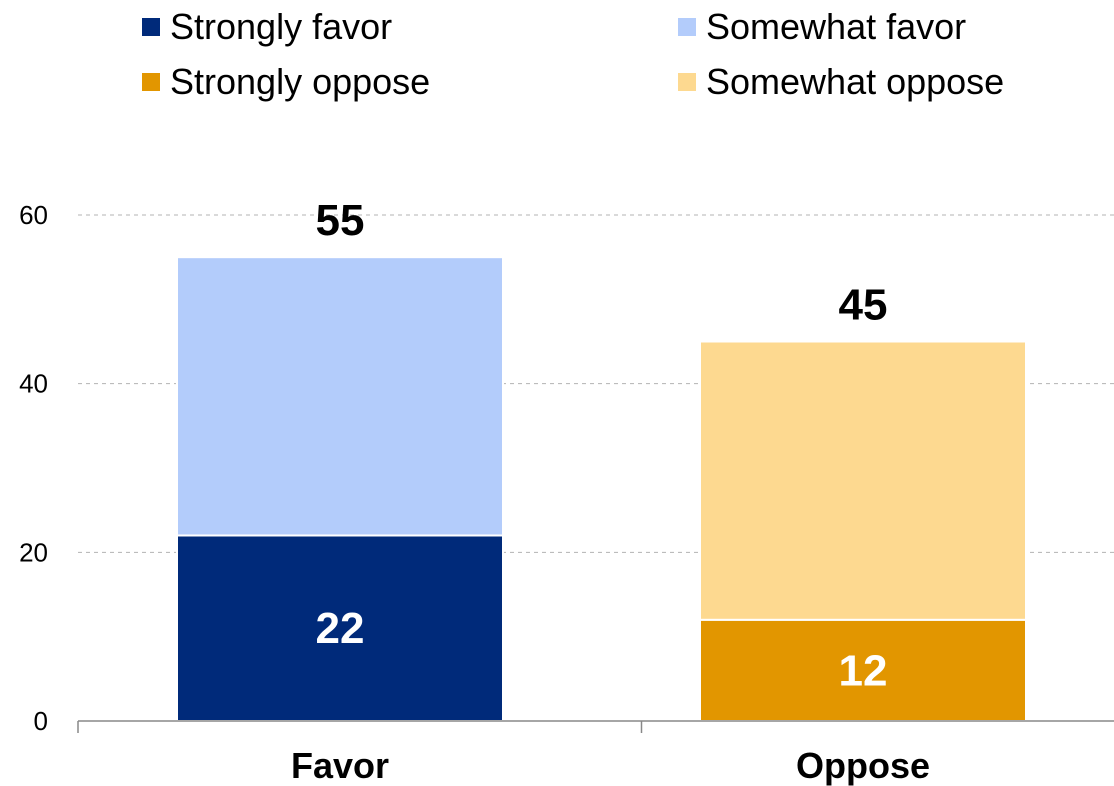 The image size is (1114, 786). I want to click on y-tick-label-60: 60, so click(33, 215).